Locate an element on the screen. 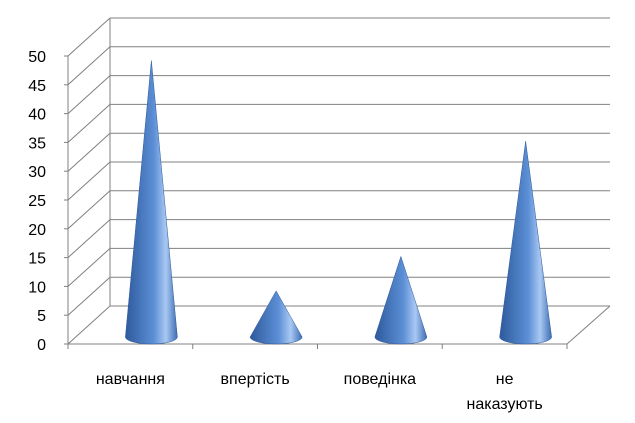 The image size is (635, 423). floor-right-edge is located at coordinates (588, 325).